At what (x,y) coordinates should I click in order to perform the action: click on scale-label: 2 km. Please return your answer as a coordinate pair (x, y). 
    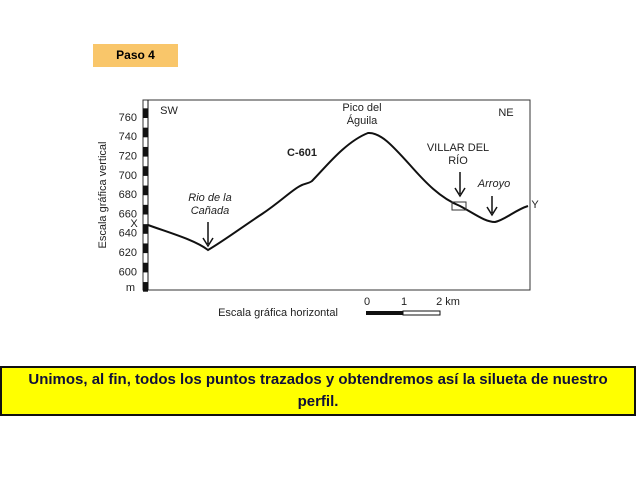
    Looking at the image, I should click on (448, 302).